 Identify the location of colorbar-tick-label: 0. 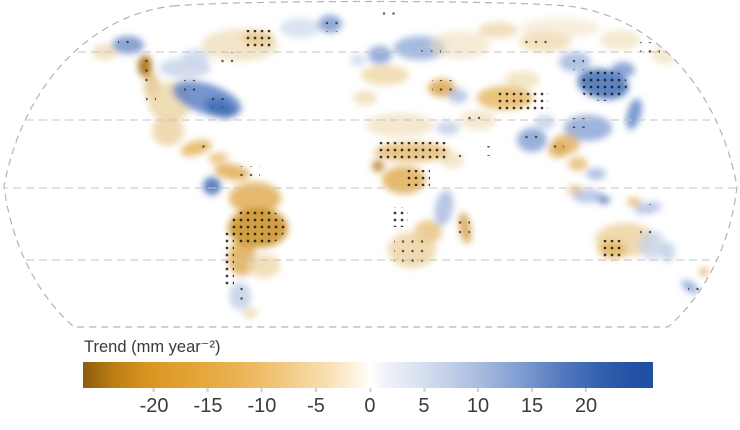
(370, 406).